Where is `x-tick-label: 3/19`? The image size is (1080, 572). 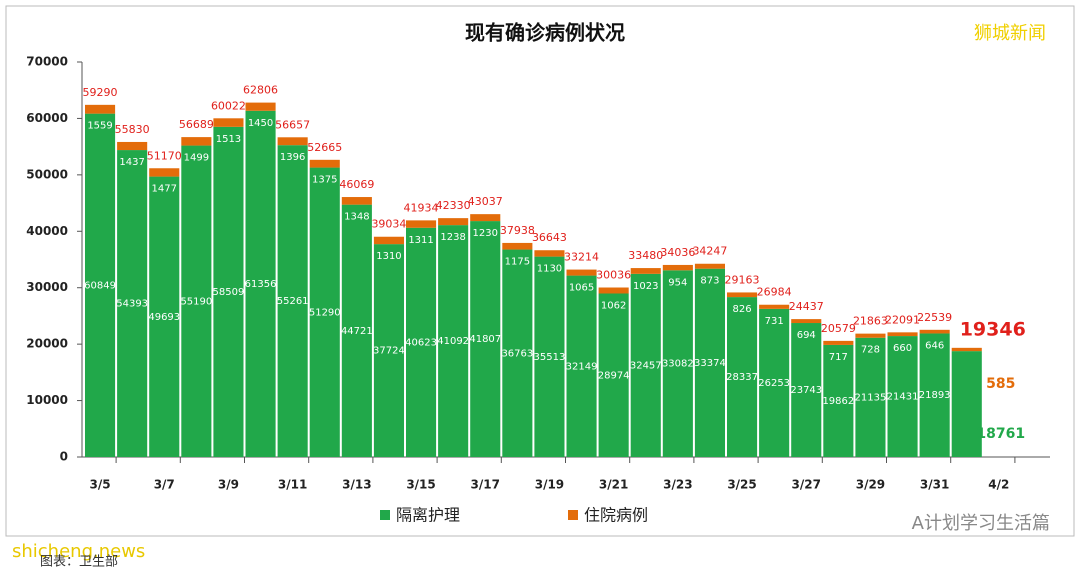 x-tick-label: 3/19 is located at coordinates (549, 485).